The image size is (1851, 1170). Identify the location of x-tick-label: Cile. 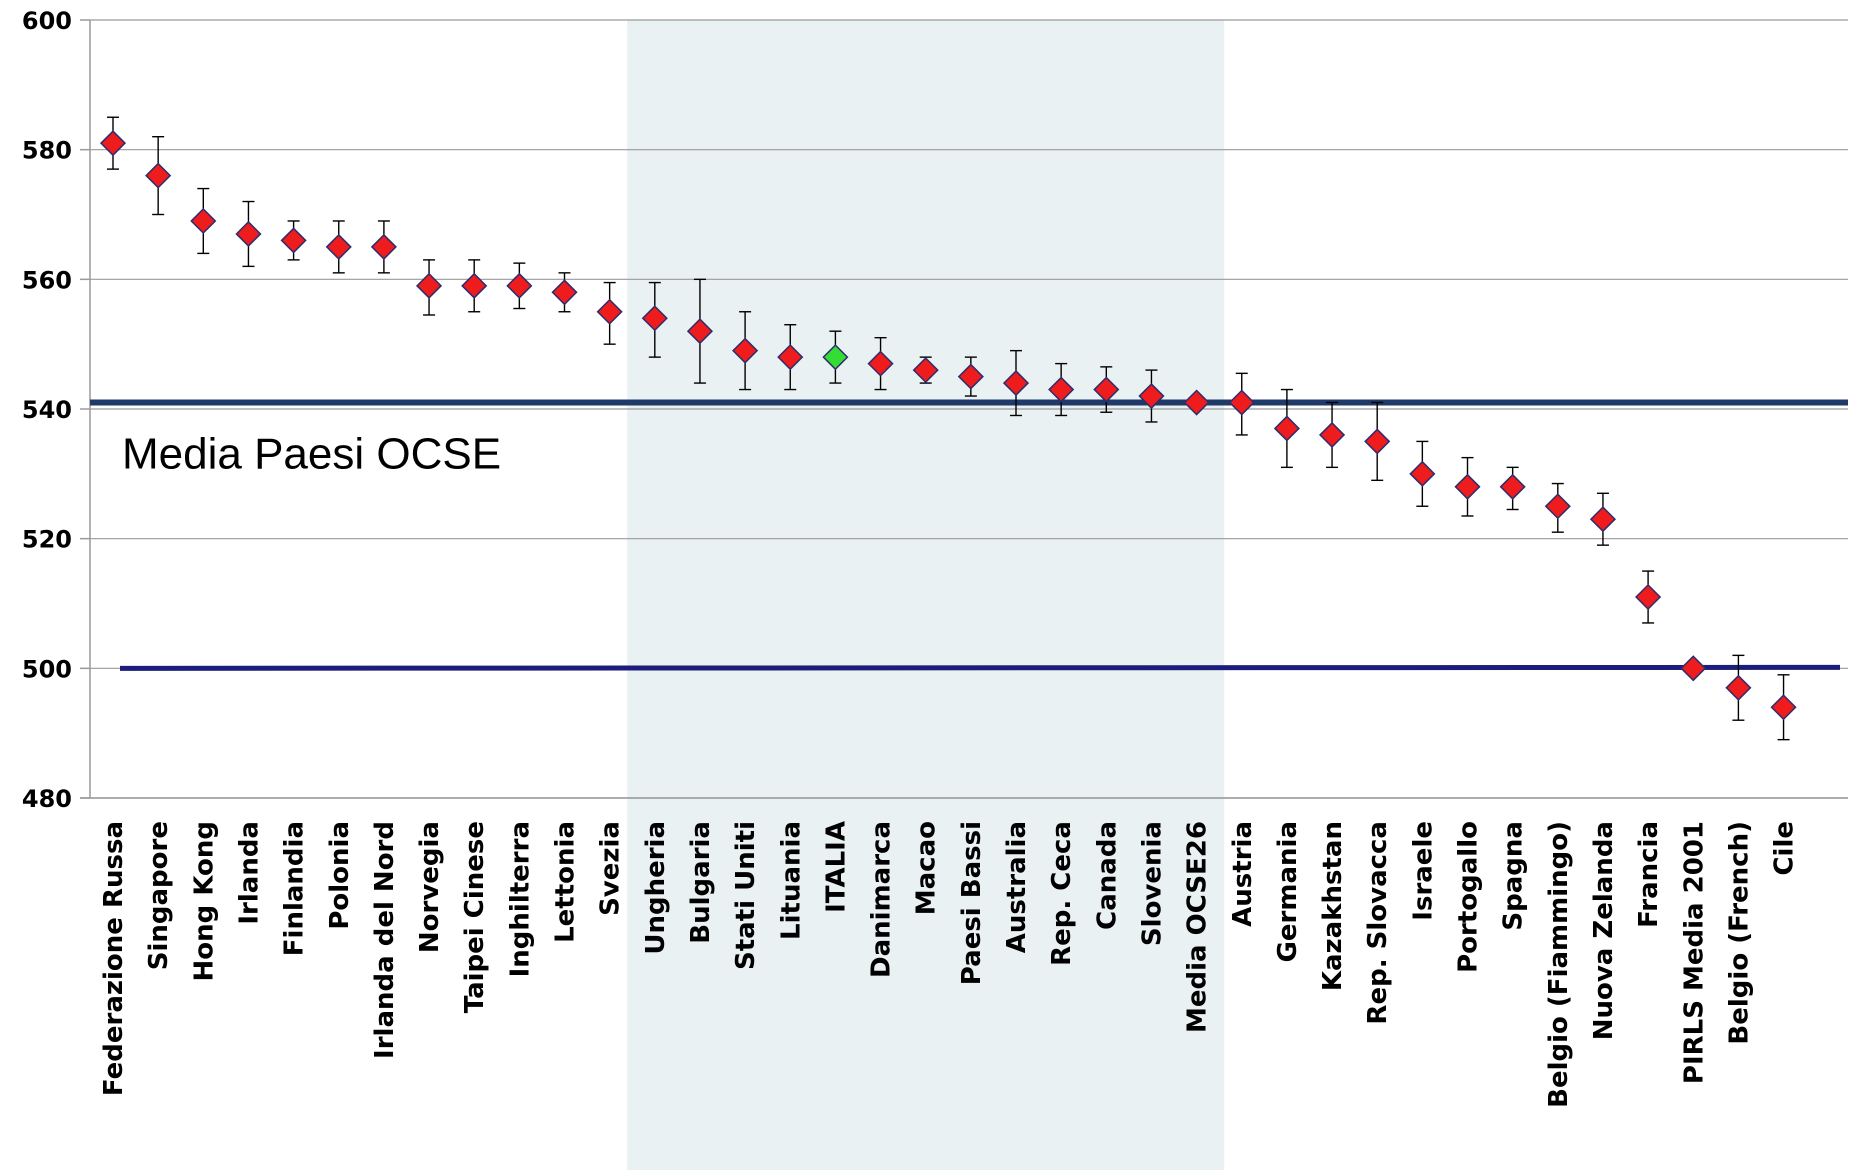
(1785, 848).